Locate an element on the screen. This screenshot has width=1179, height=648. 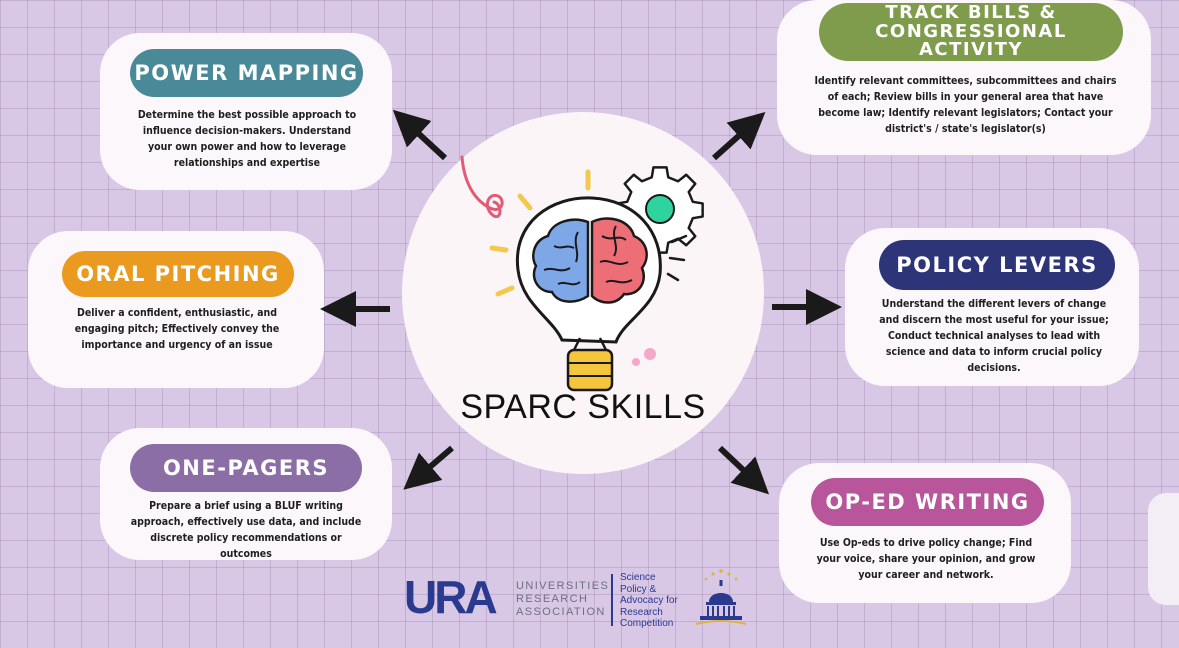
arrow-to-track-bills is located at coordinates (738, 136).